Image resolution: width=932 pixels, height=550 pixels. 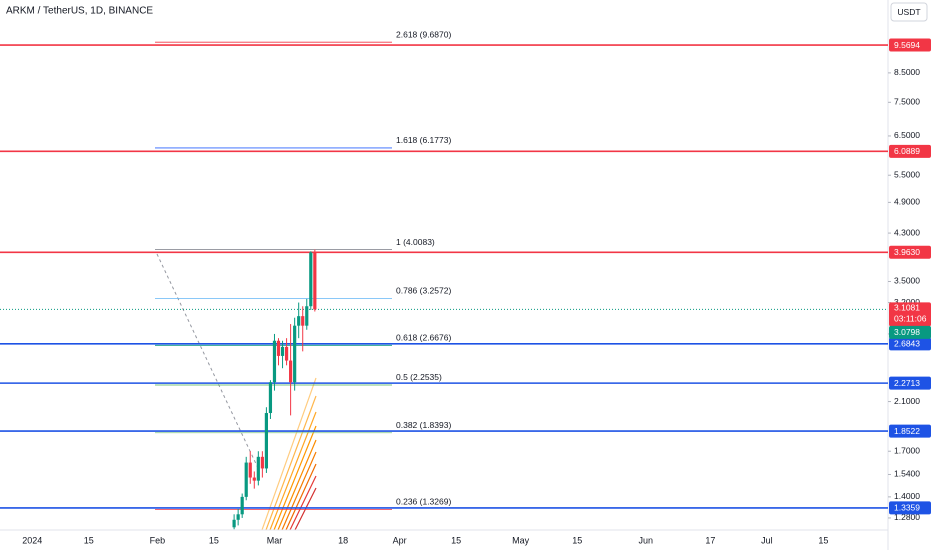 I want to click on price-badge-label: 3.0798, so click(x=907, y=332).